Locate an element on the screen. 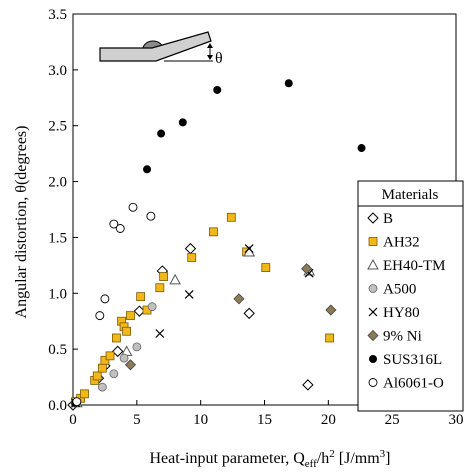  legend-item: SUS316L is located at coordinates (405, 360).